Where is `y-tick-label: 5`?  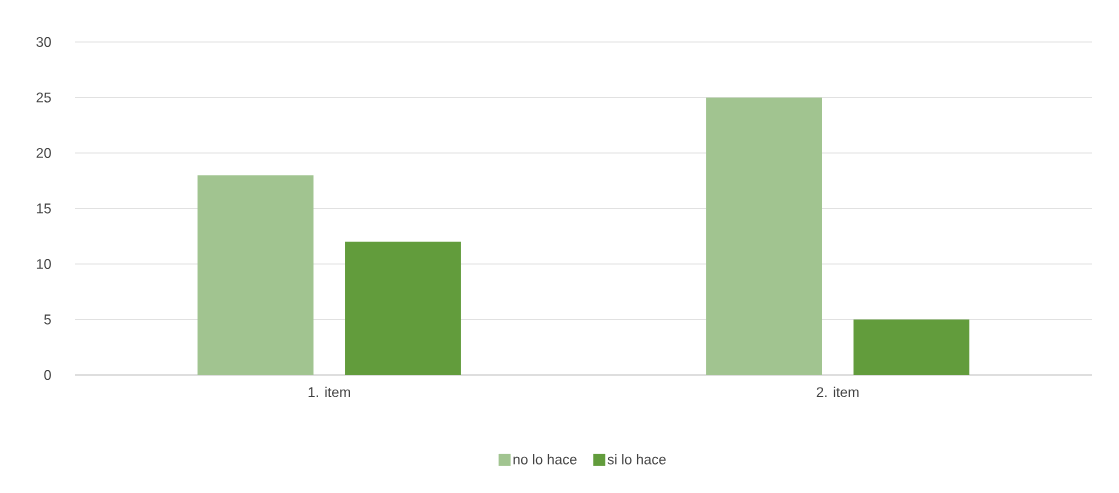 y-tick-label: 5 is located at coordinates (47, 319).